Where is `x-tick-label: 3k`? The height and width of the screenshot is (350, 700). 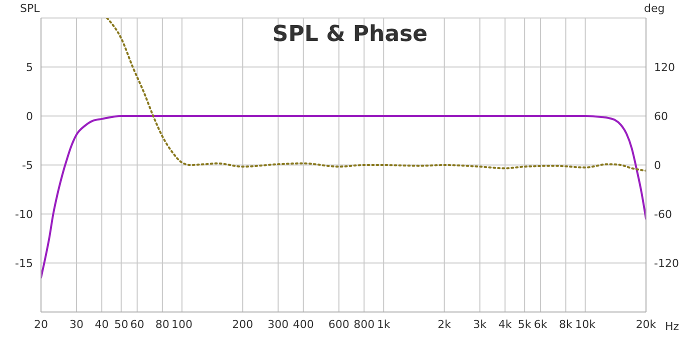 x-tick-label: 3k is located at coordinates (480, 324).